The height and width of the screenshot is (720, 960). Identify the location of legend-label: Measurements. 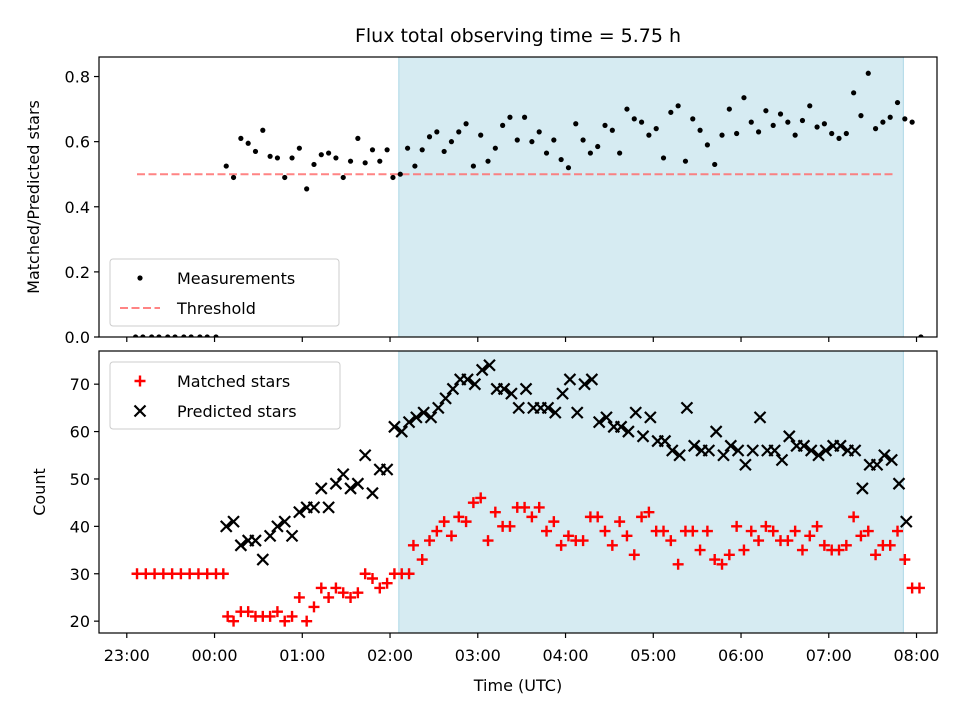
(236, 278).